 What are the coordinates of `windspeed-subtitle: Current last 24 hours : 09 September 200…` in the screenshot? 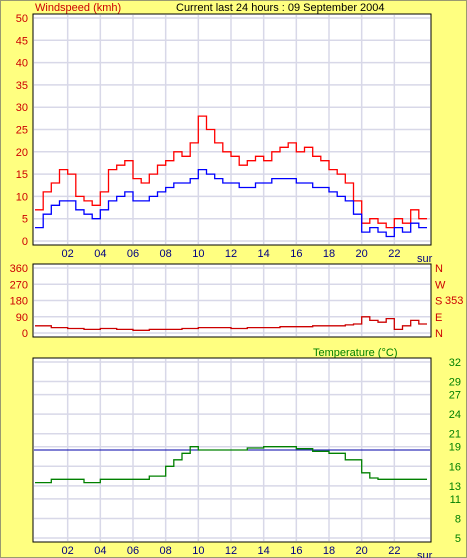 It's located at (280, 8).